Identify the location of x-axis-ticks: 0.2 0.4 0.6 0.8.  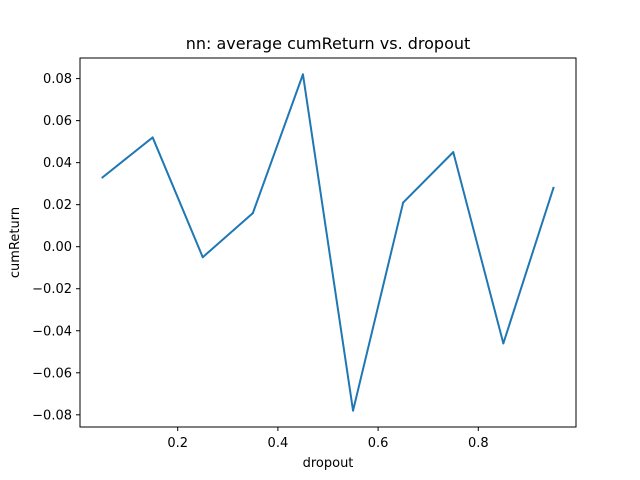
(328, 439).